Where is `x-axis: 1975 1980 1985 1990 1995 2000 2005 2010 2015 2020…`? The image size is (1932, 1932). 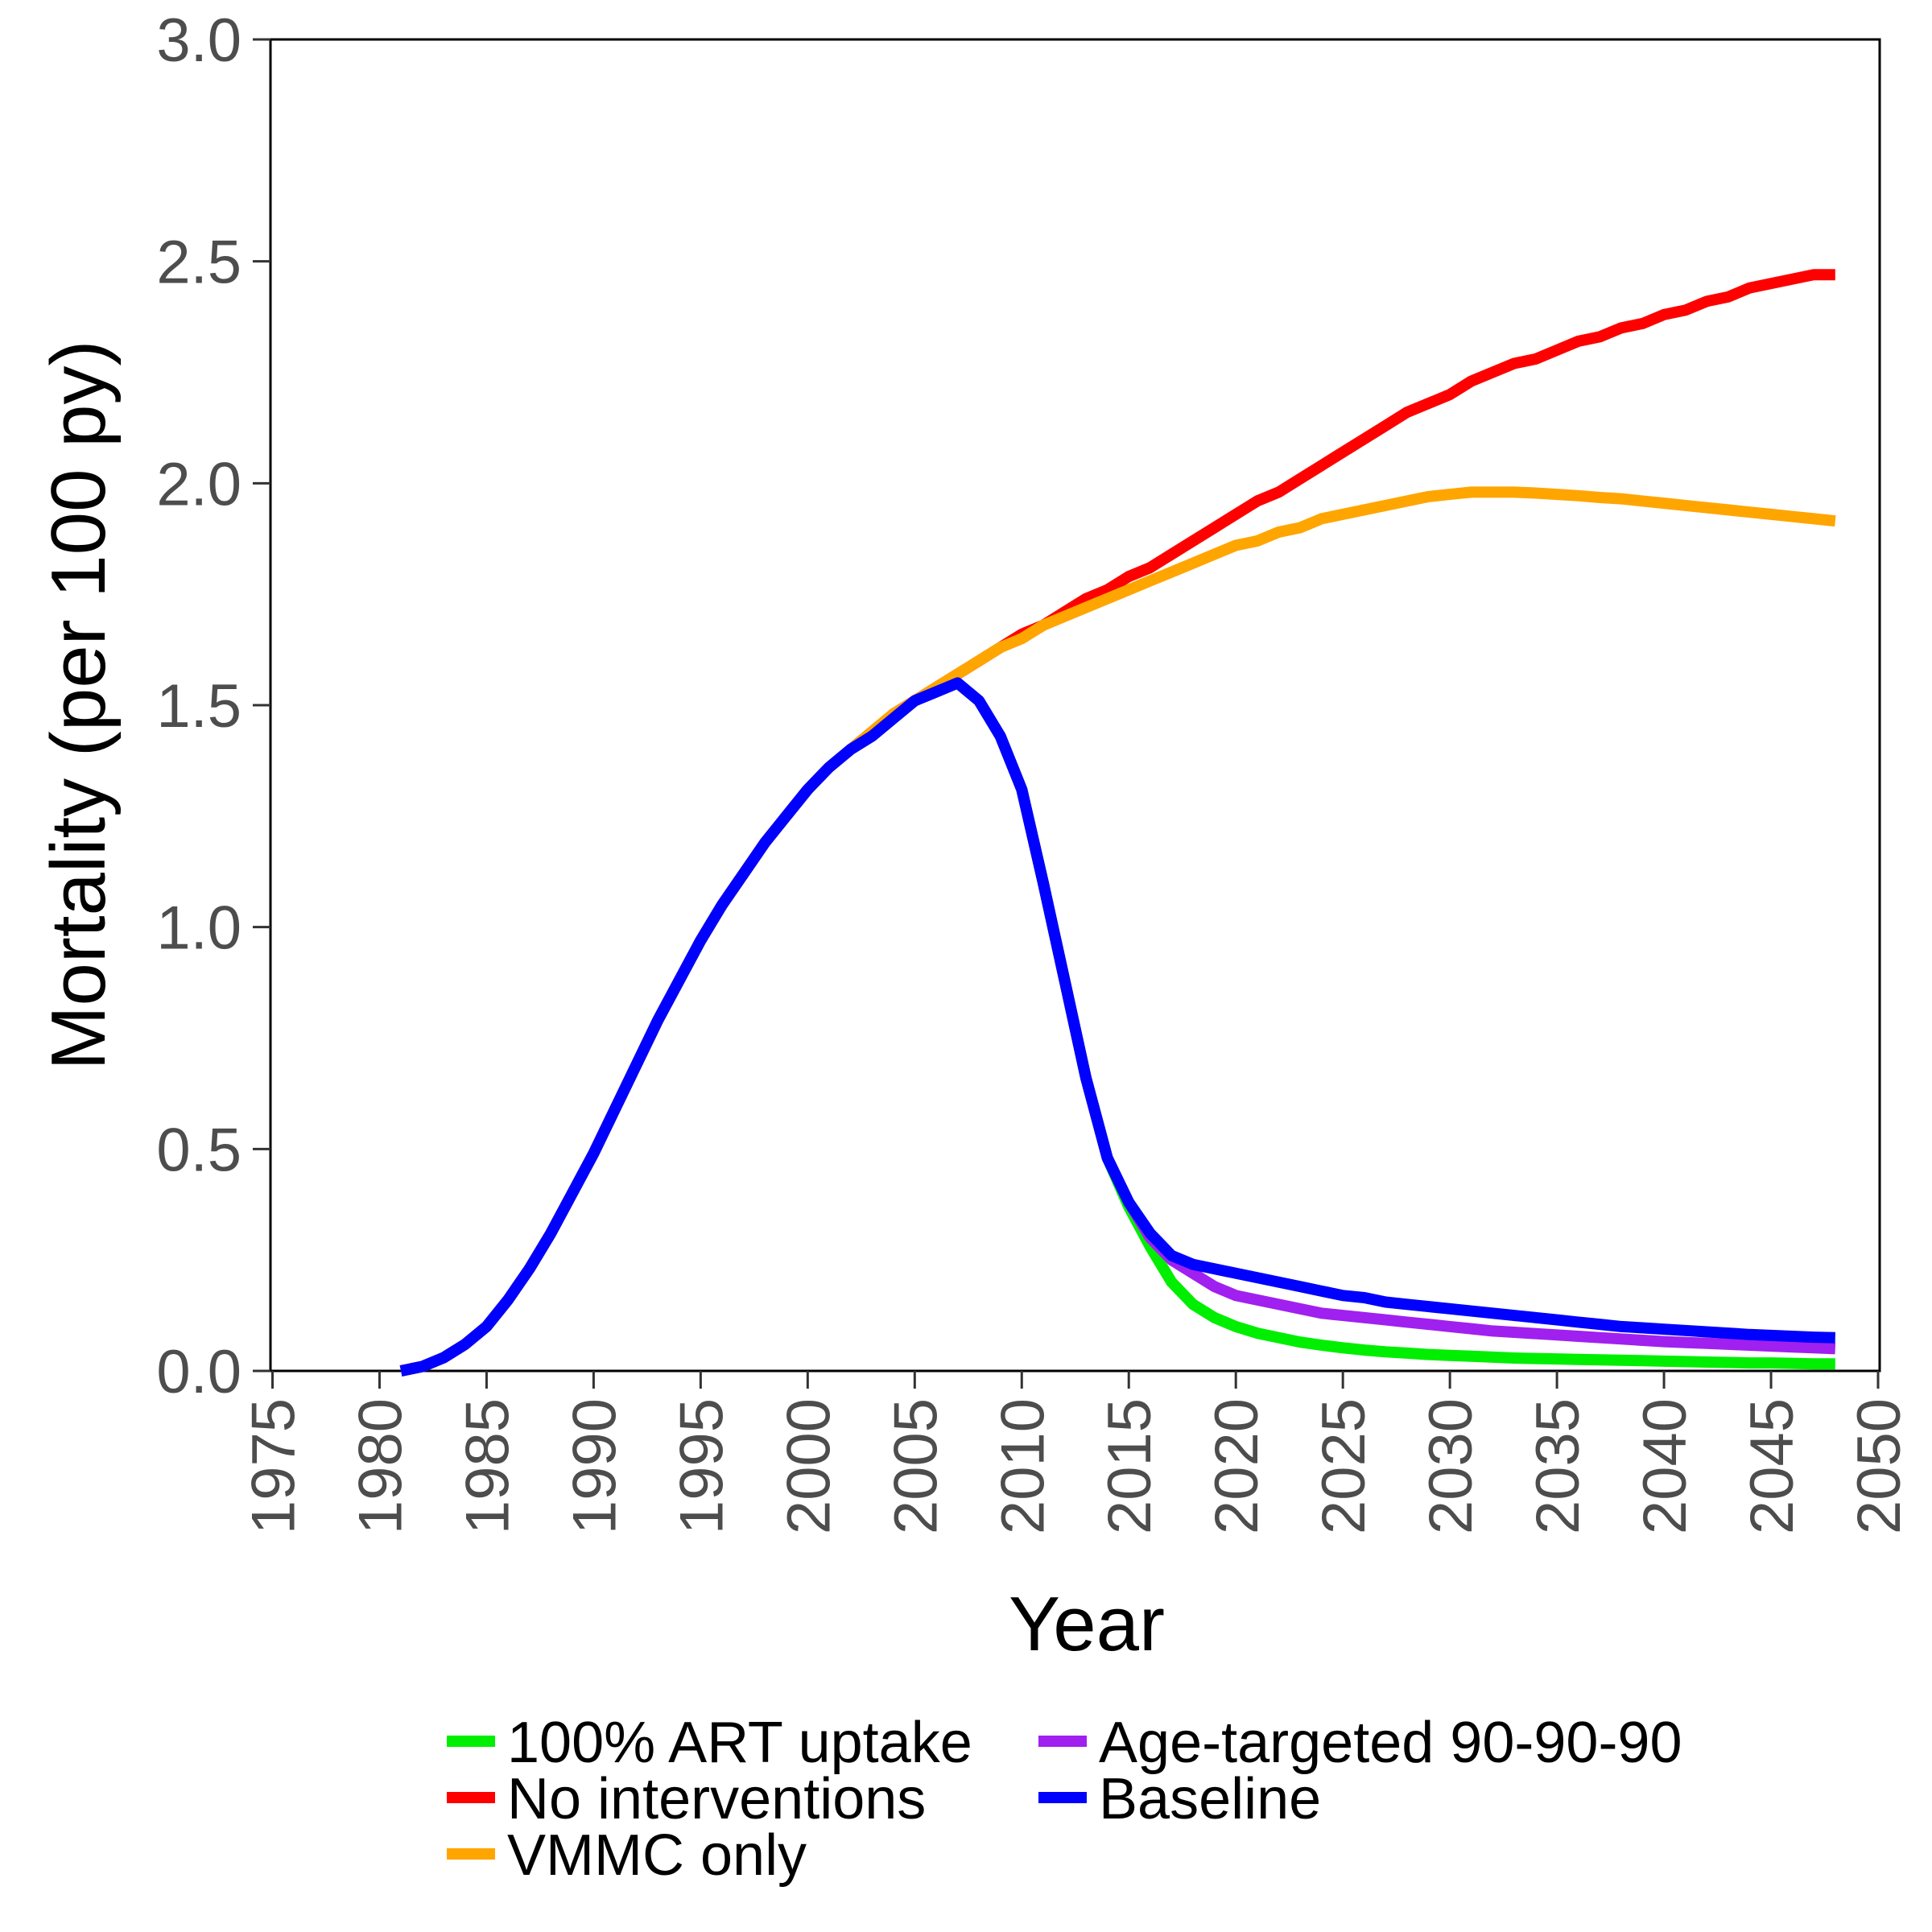
x-axis: 1975 1980 1985 1990 1995 2000 2005 2010 2015 2020… is located at coordinates (1076, 1452).